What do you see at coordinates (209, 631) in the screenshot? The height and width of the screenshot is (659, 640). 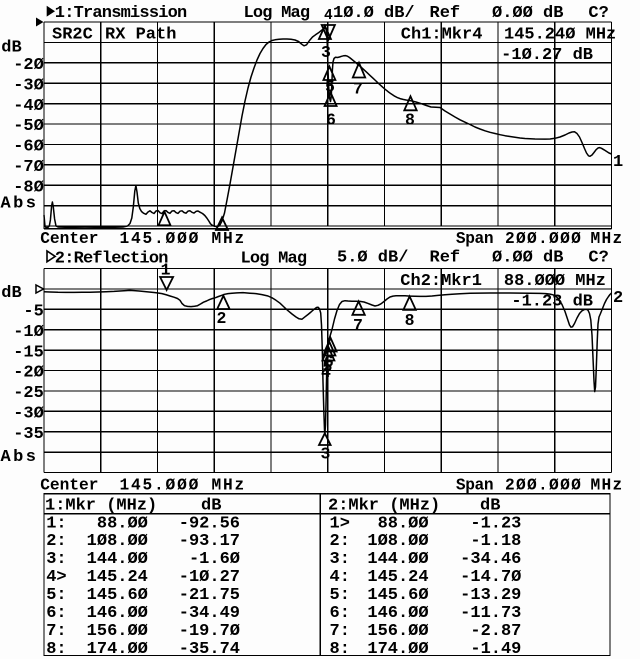 I see `svg-text: -19.7Ø` at bounding box center [209, 631].